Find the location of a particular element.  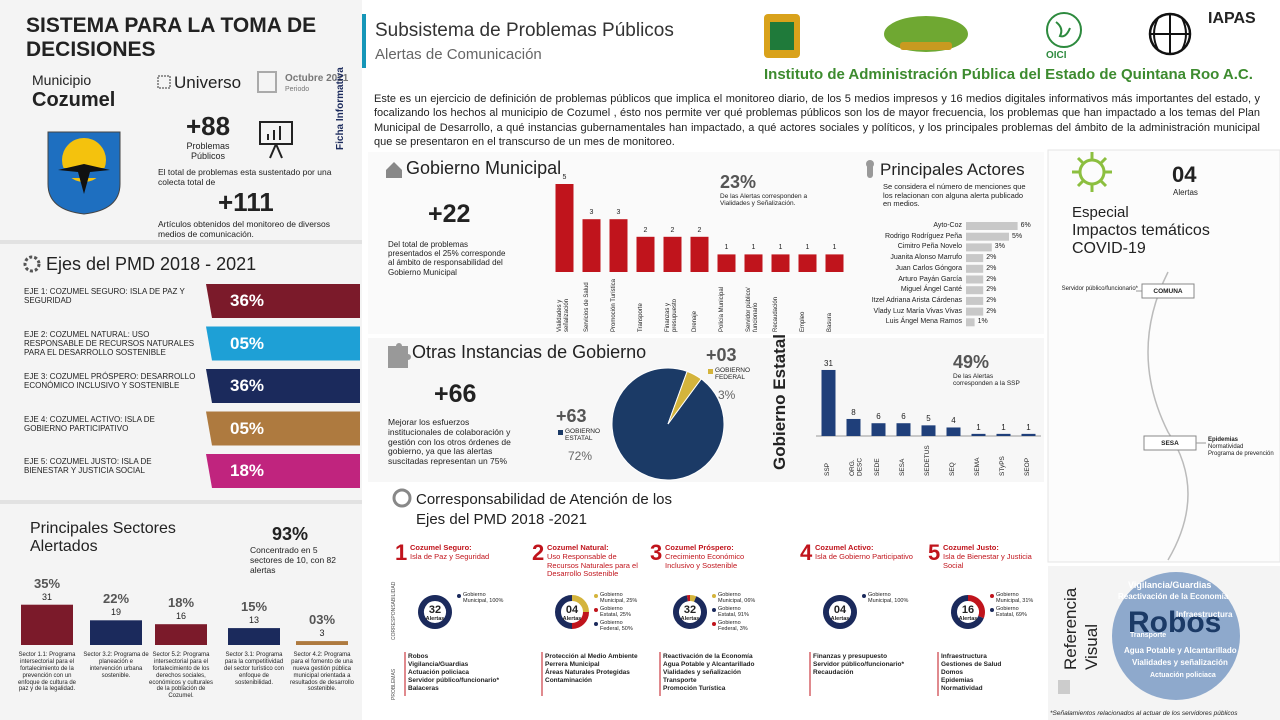

x-tick-label: Finanzas y presupuesto is located at coordinates (671, 315).